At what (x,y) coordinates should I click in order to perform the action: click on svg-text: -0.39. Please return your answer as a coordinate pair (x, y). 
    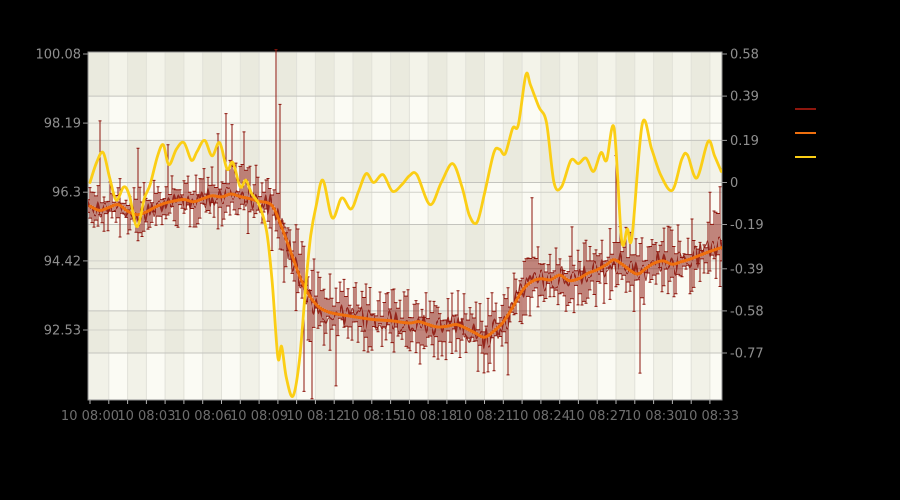
    Looking at the image, I should click on (747, 269).